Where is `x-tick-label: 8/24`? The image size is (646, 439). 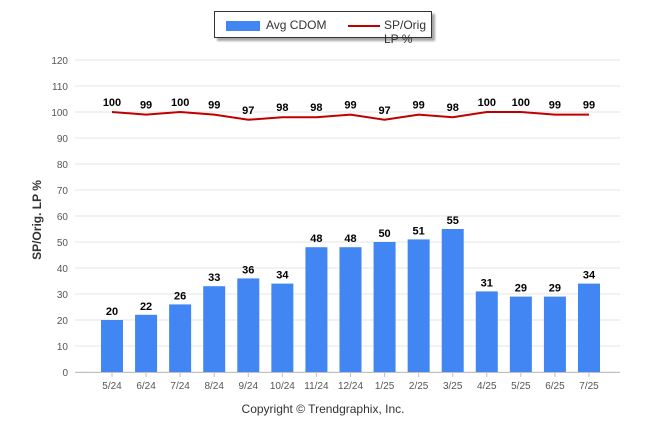 x-tick-label: 8/24 is located at coordinates (214, 386).